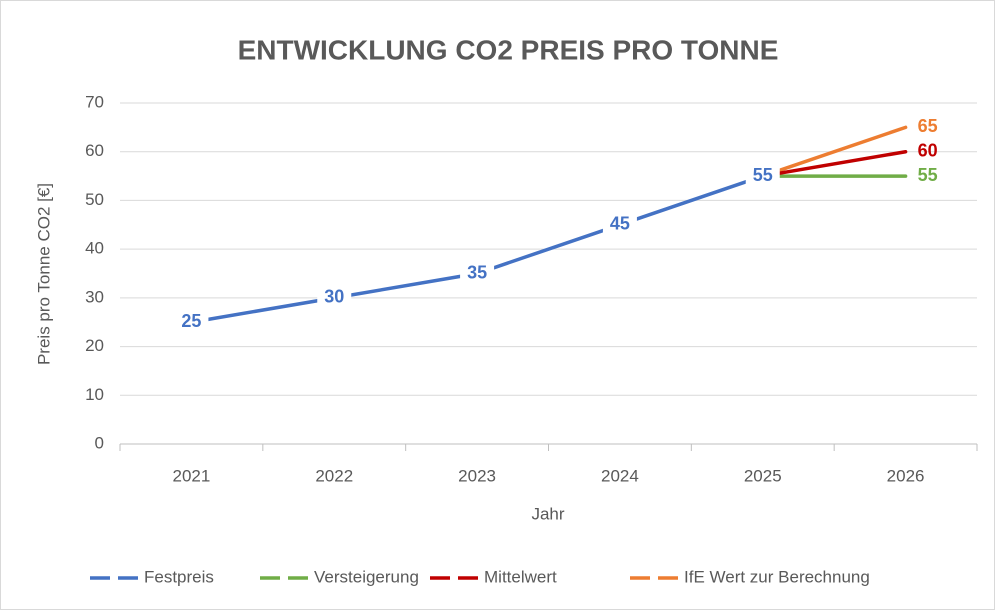 The height and width of the screenshot is (610, 995). What do you see at coordinates (620, 475) in the screenshot?
I see `x-tick-label: 2024` at bounding box center [620, 475].